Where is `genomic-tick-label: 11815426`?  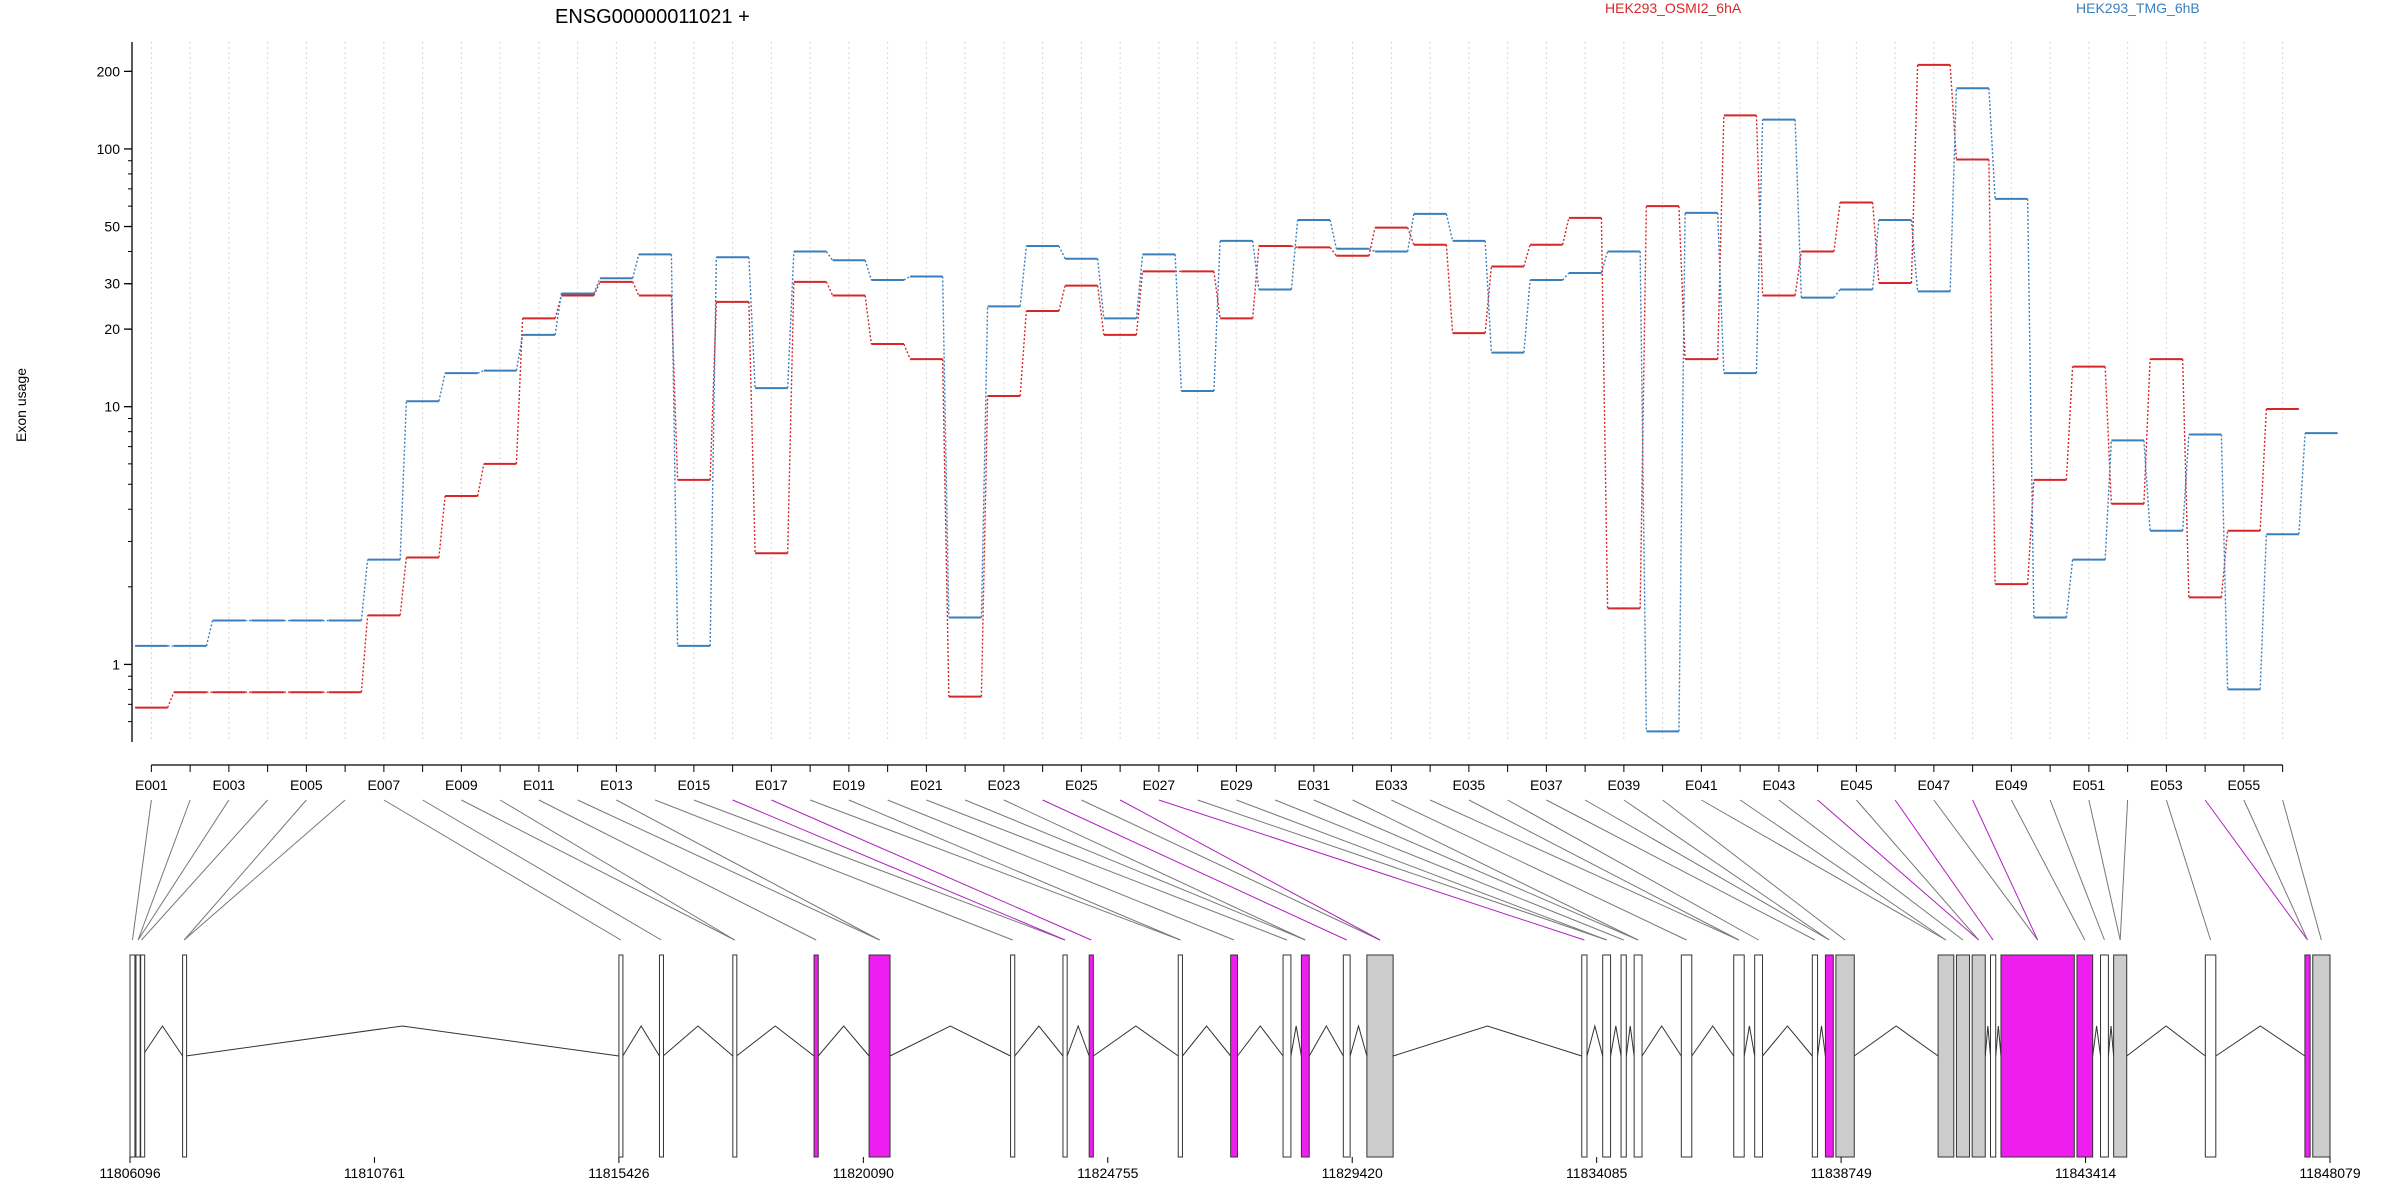 genomic-tick-label: 11815426 is located at coordinates (618, 1173).